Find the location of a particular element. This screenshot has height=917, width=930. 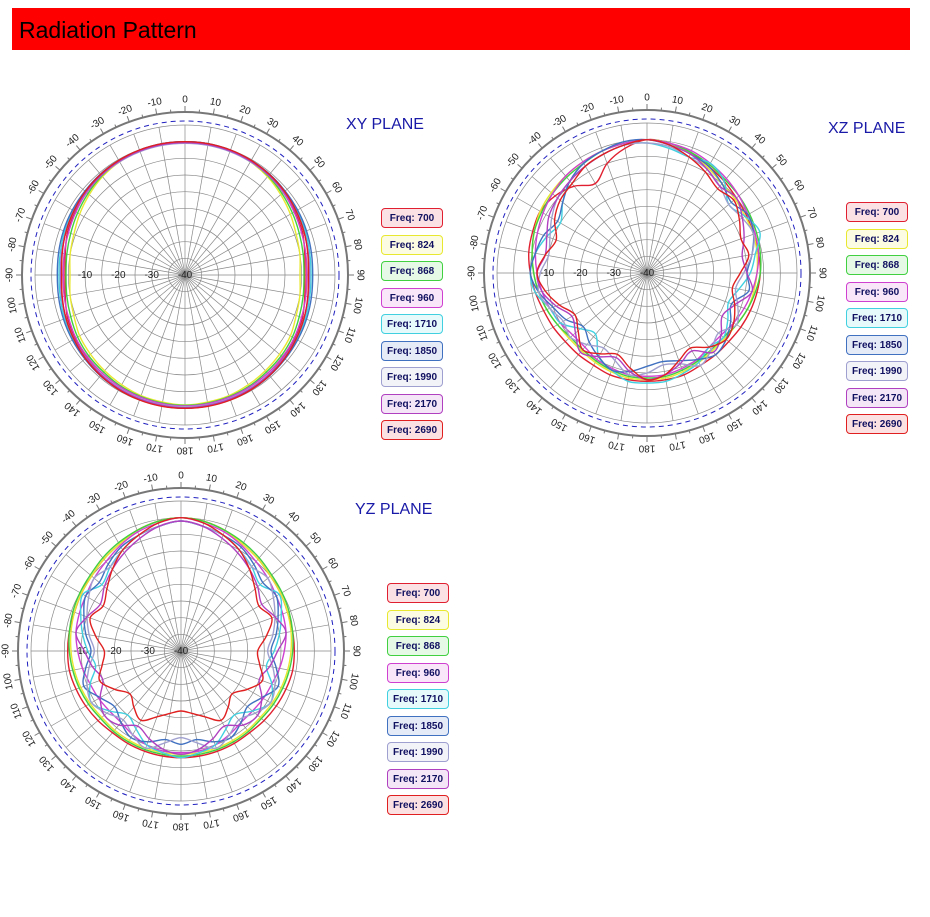

angle-label: 50 is located at coordinates (319, 163).